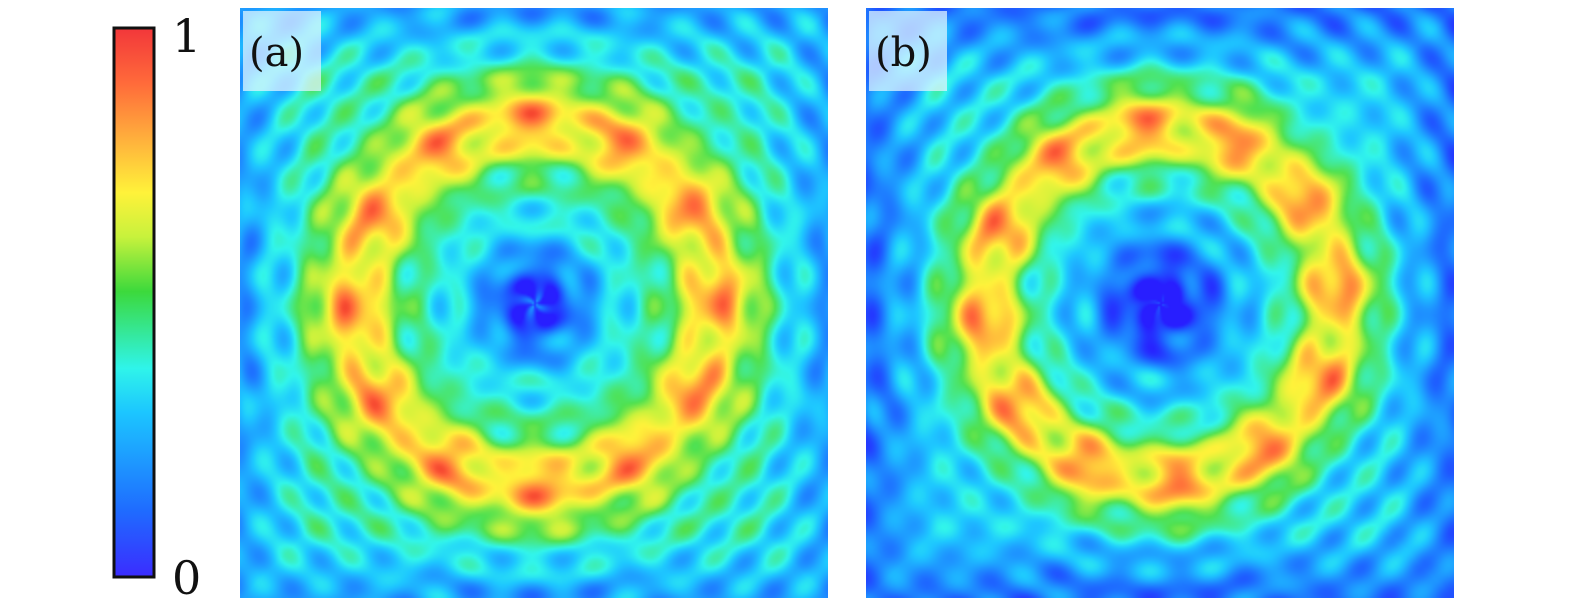 This screenshot has height=610, width=1575. What do you see at coordinates (186, 578) in the screenshot?
I see `colorbar-min-label: 0` at bounding box center [186, 578].